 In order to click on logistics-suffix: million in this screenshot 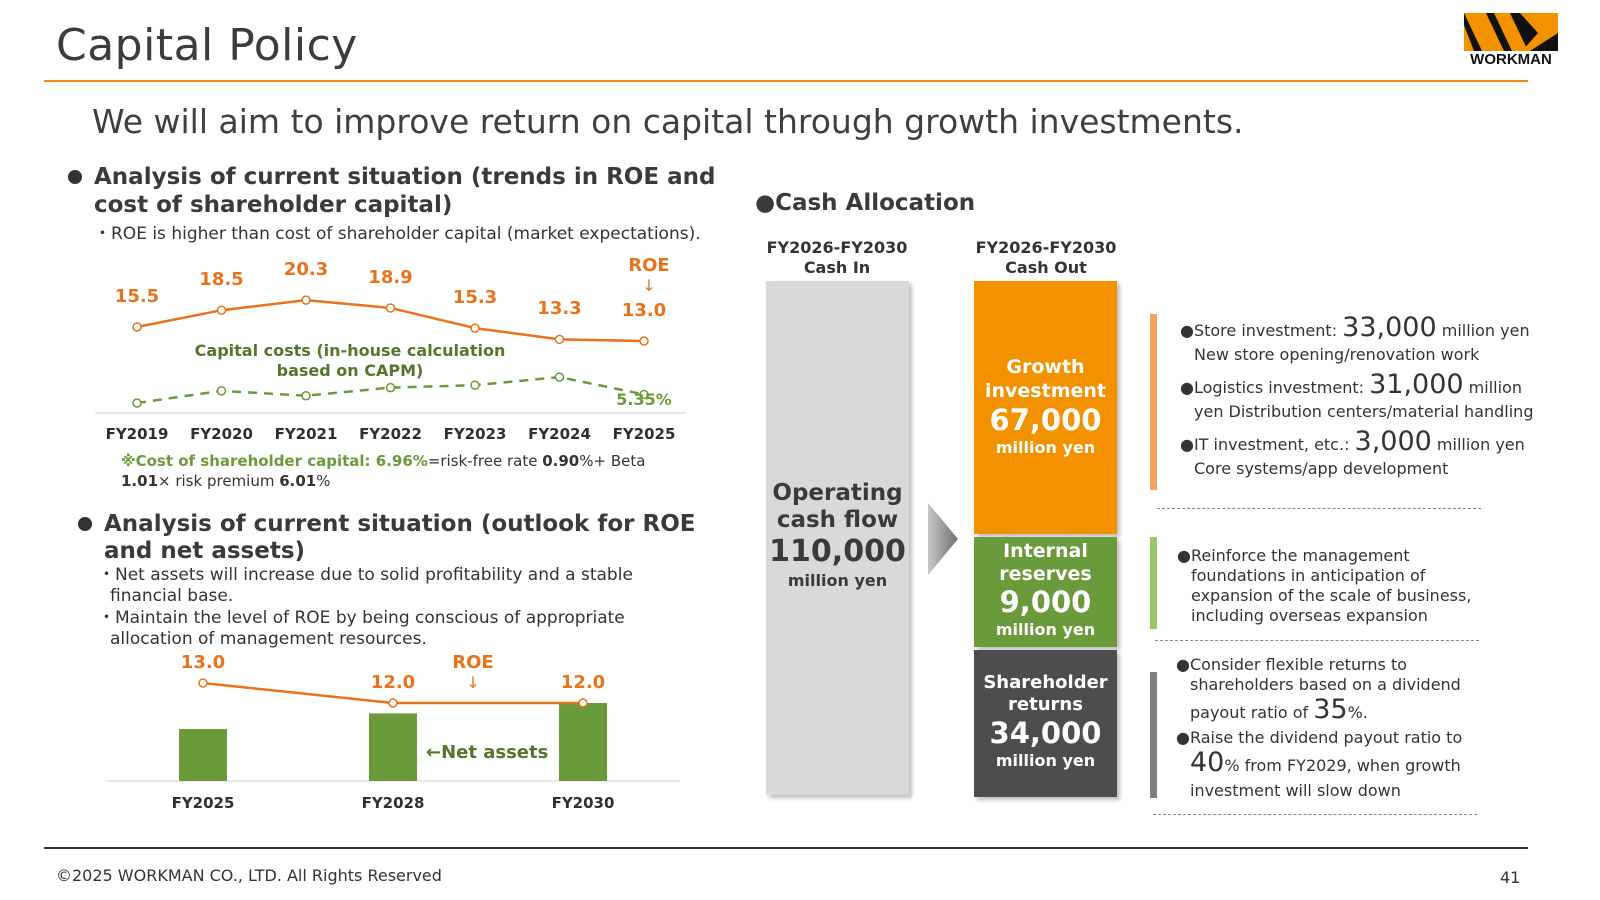, I will do `click(1492, 387)`.